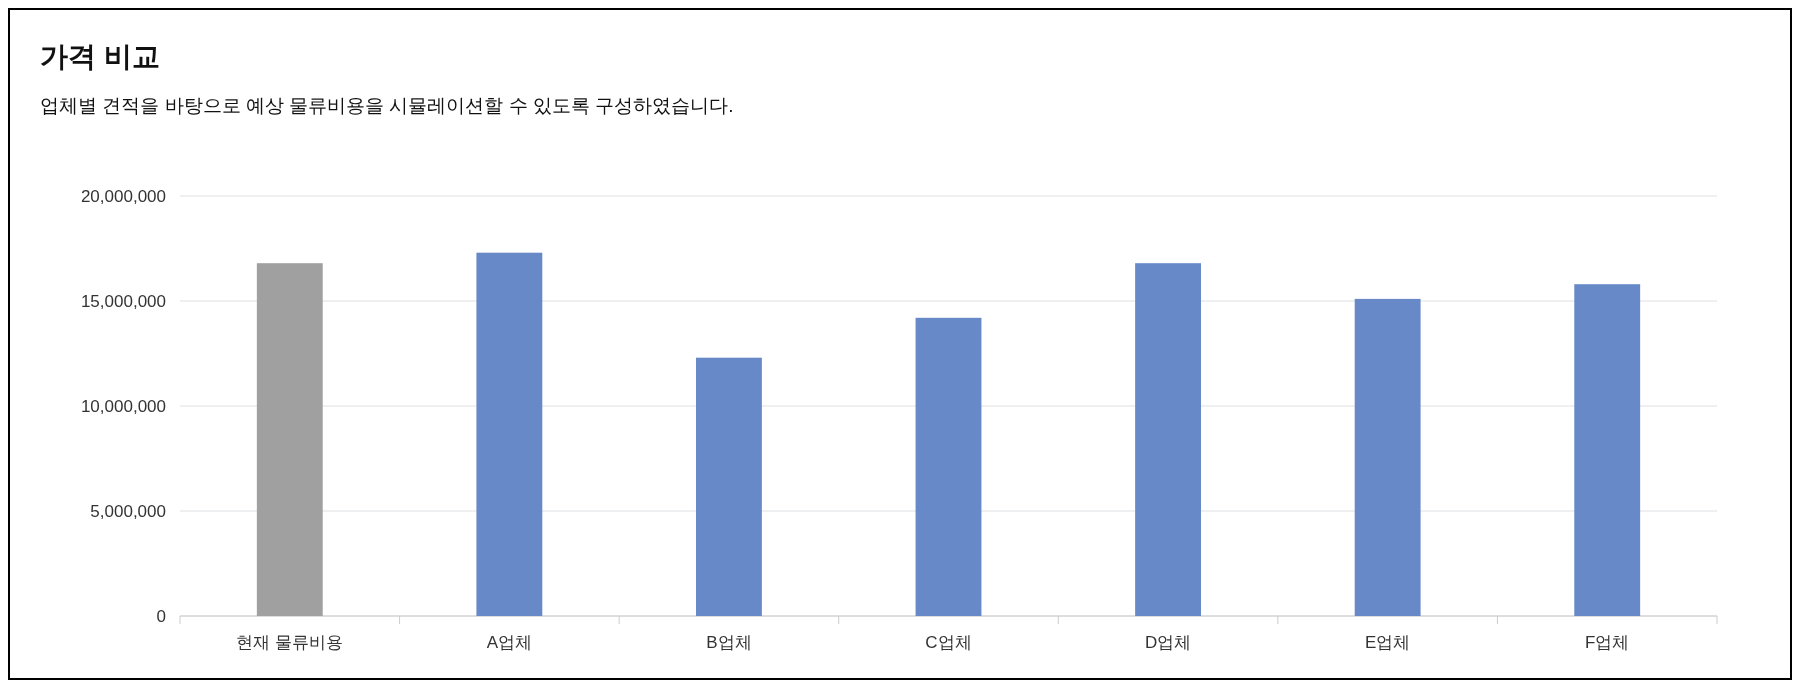 This screenshot has width=1800, height=688. Describe the element at coordinates (1607, 642) in the screenshot. I see `x-tick-label: F업체` at that location.